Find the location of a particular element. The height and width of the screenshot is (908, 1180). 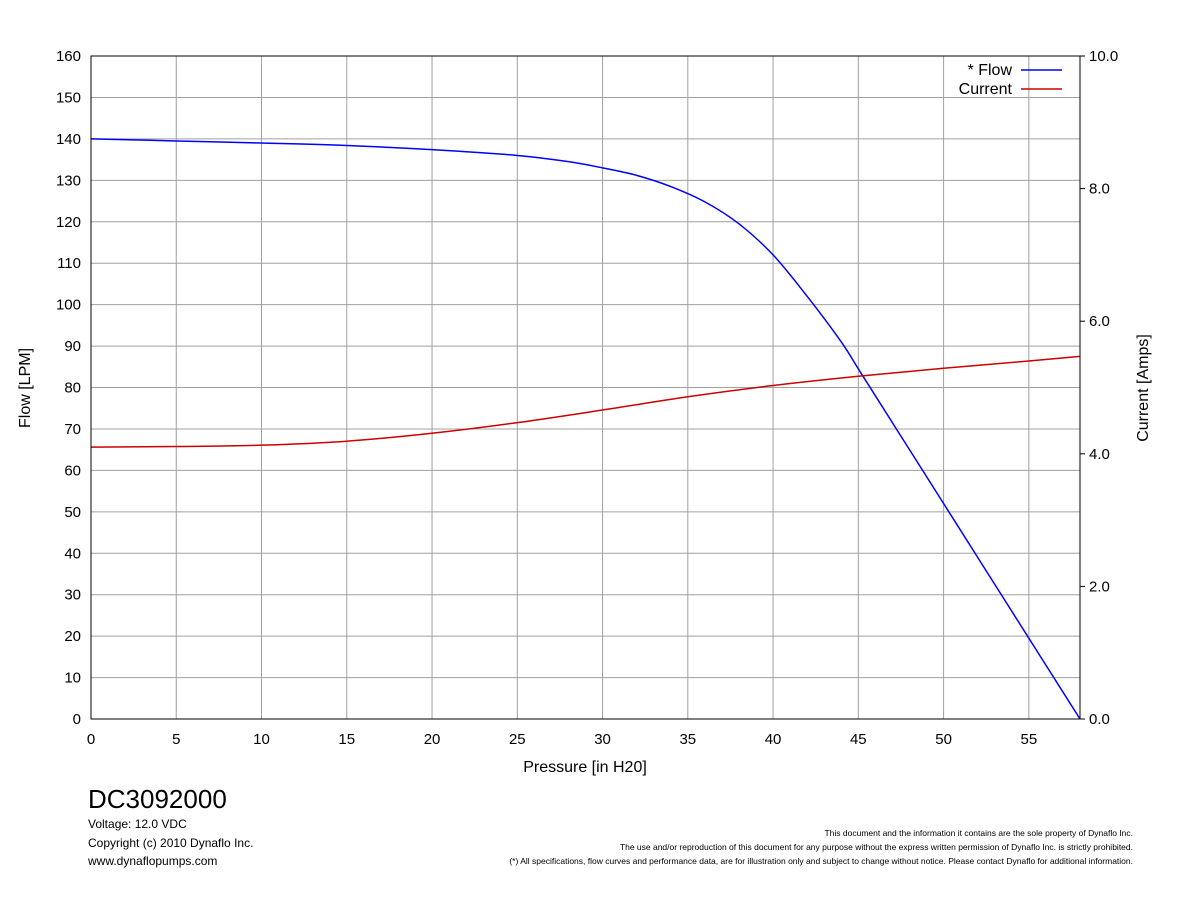

left-tick-label: 30 is located at coordinates (72, 595).